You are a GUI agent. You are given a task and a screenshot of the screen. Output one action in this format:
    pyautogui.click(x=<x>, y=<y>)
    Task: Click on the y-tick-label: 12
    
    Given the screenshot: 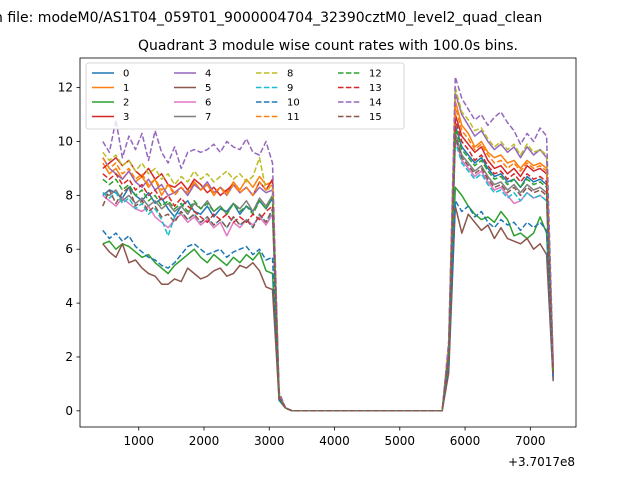 What is the action you would take?
    pyautogui.click(x=65, y=88)
    